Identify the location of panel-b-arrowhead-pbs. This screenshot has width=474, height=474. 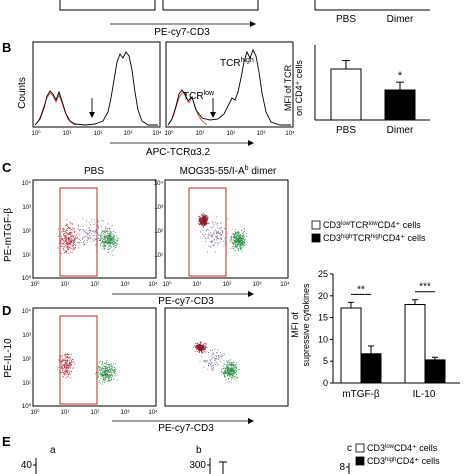
(92, 115).